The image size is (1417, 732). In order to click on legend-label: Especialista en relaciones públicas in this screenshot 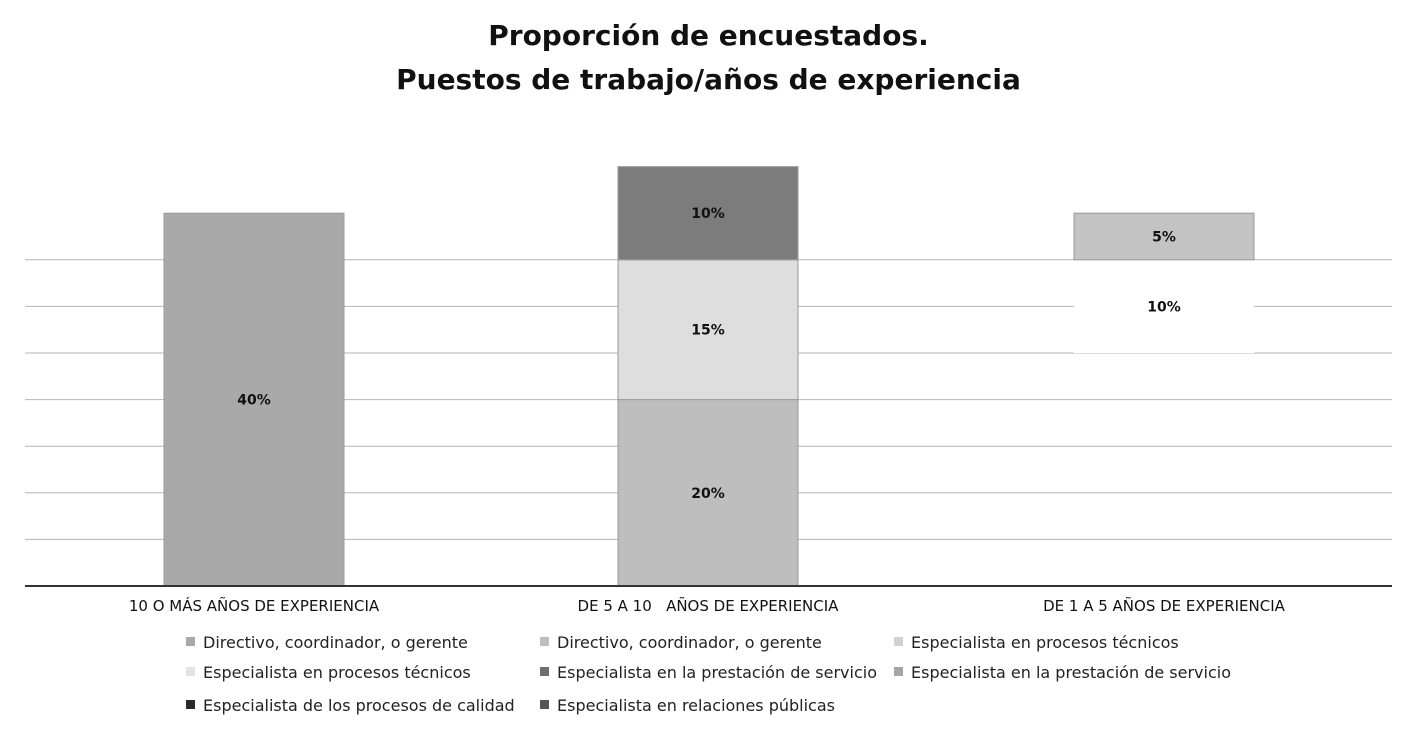, I will do `click(696, 705)`.